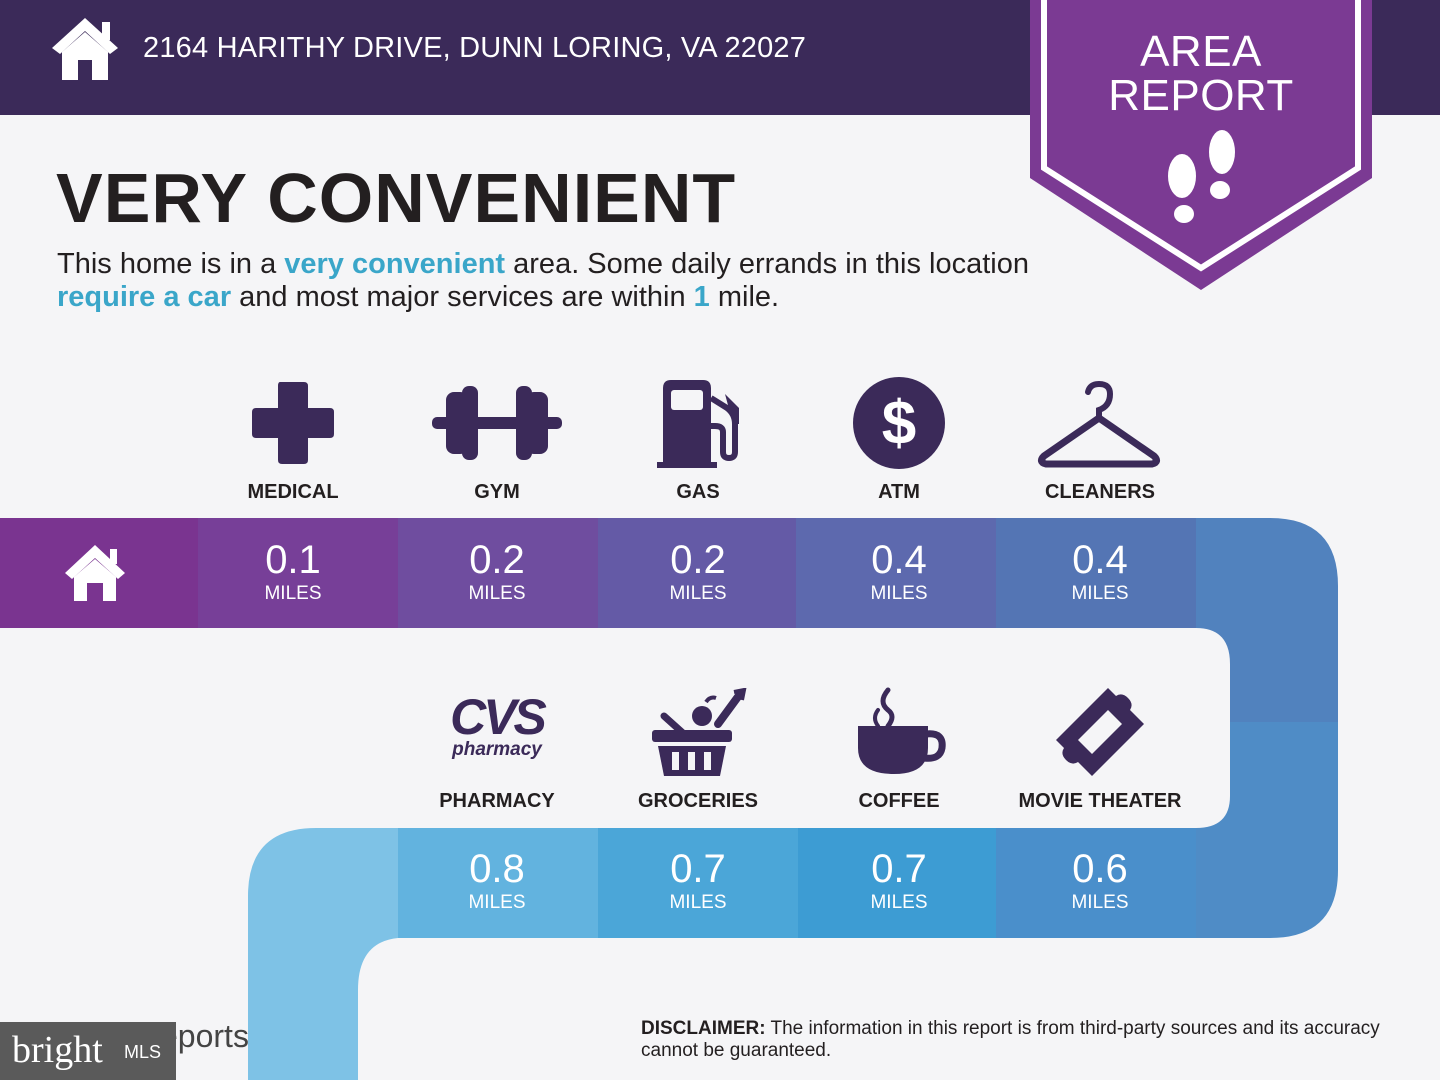 The image size is (1440, 1080). Describe the element at coordinates (698, 880) in the screenshot. I see `distance-groceries: 0.7 MILES` at that location.